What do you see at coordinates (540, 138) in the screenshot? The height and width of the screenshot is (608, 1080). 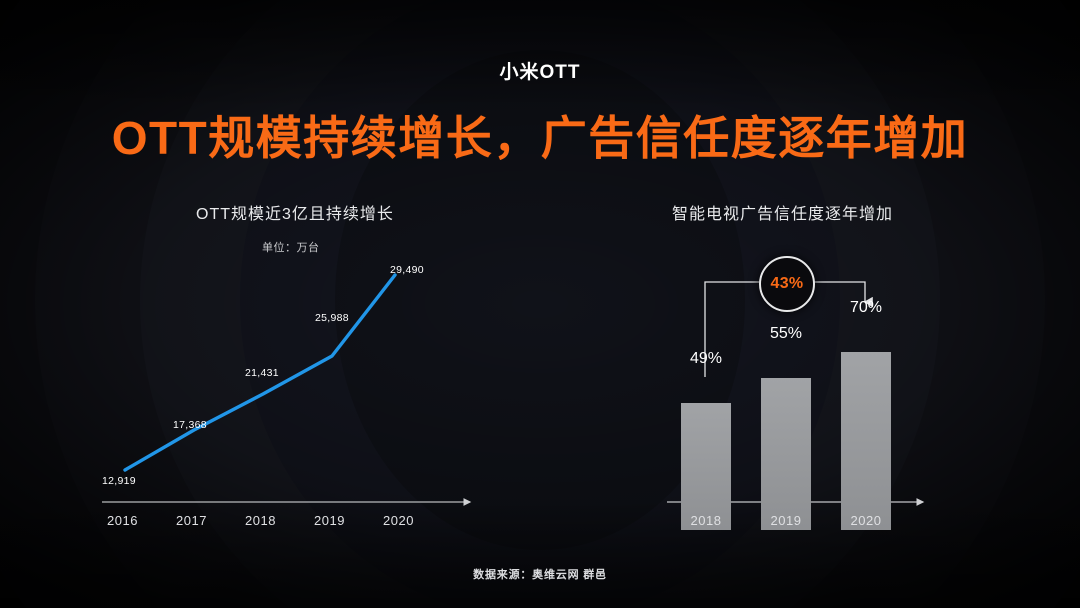 I see `page-title: OTT规模持续增长，广告信任度逐年增加` at bounding box center [540, 138].